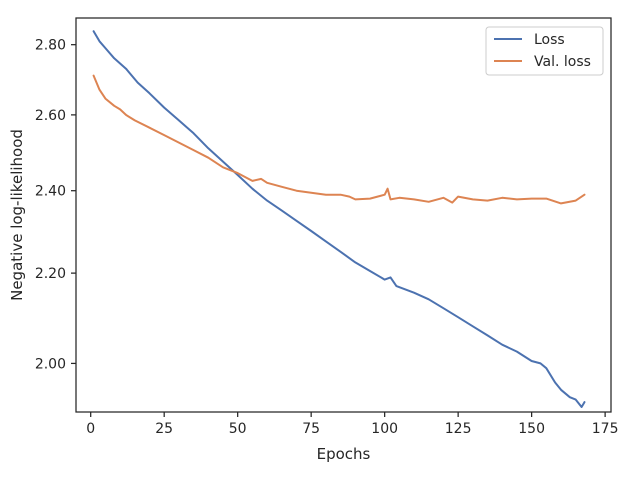 Image resolution: width=640 pixels, height=480 pixels. Describe the element at coordinates (238, 429) in the screenshot. I see `x-tick-label: 50` at that location.